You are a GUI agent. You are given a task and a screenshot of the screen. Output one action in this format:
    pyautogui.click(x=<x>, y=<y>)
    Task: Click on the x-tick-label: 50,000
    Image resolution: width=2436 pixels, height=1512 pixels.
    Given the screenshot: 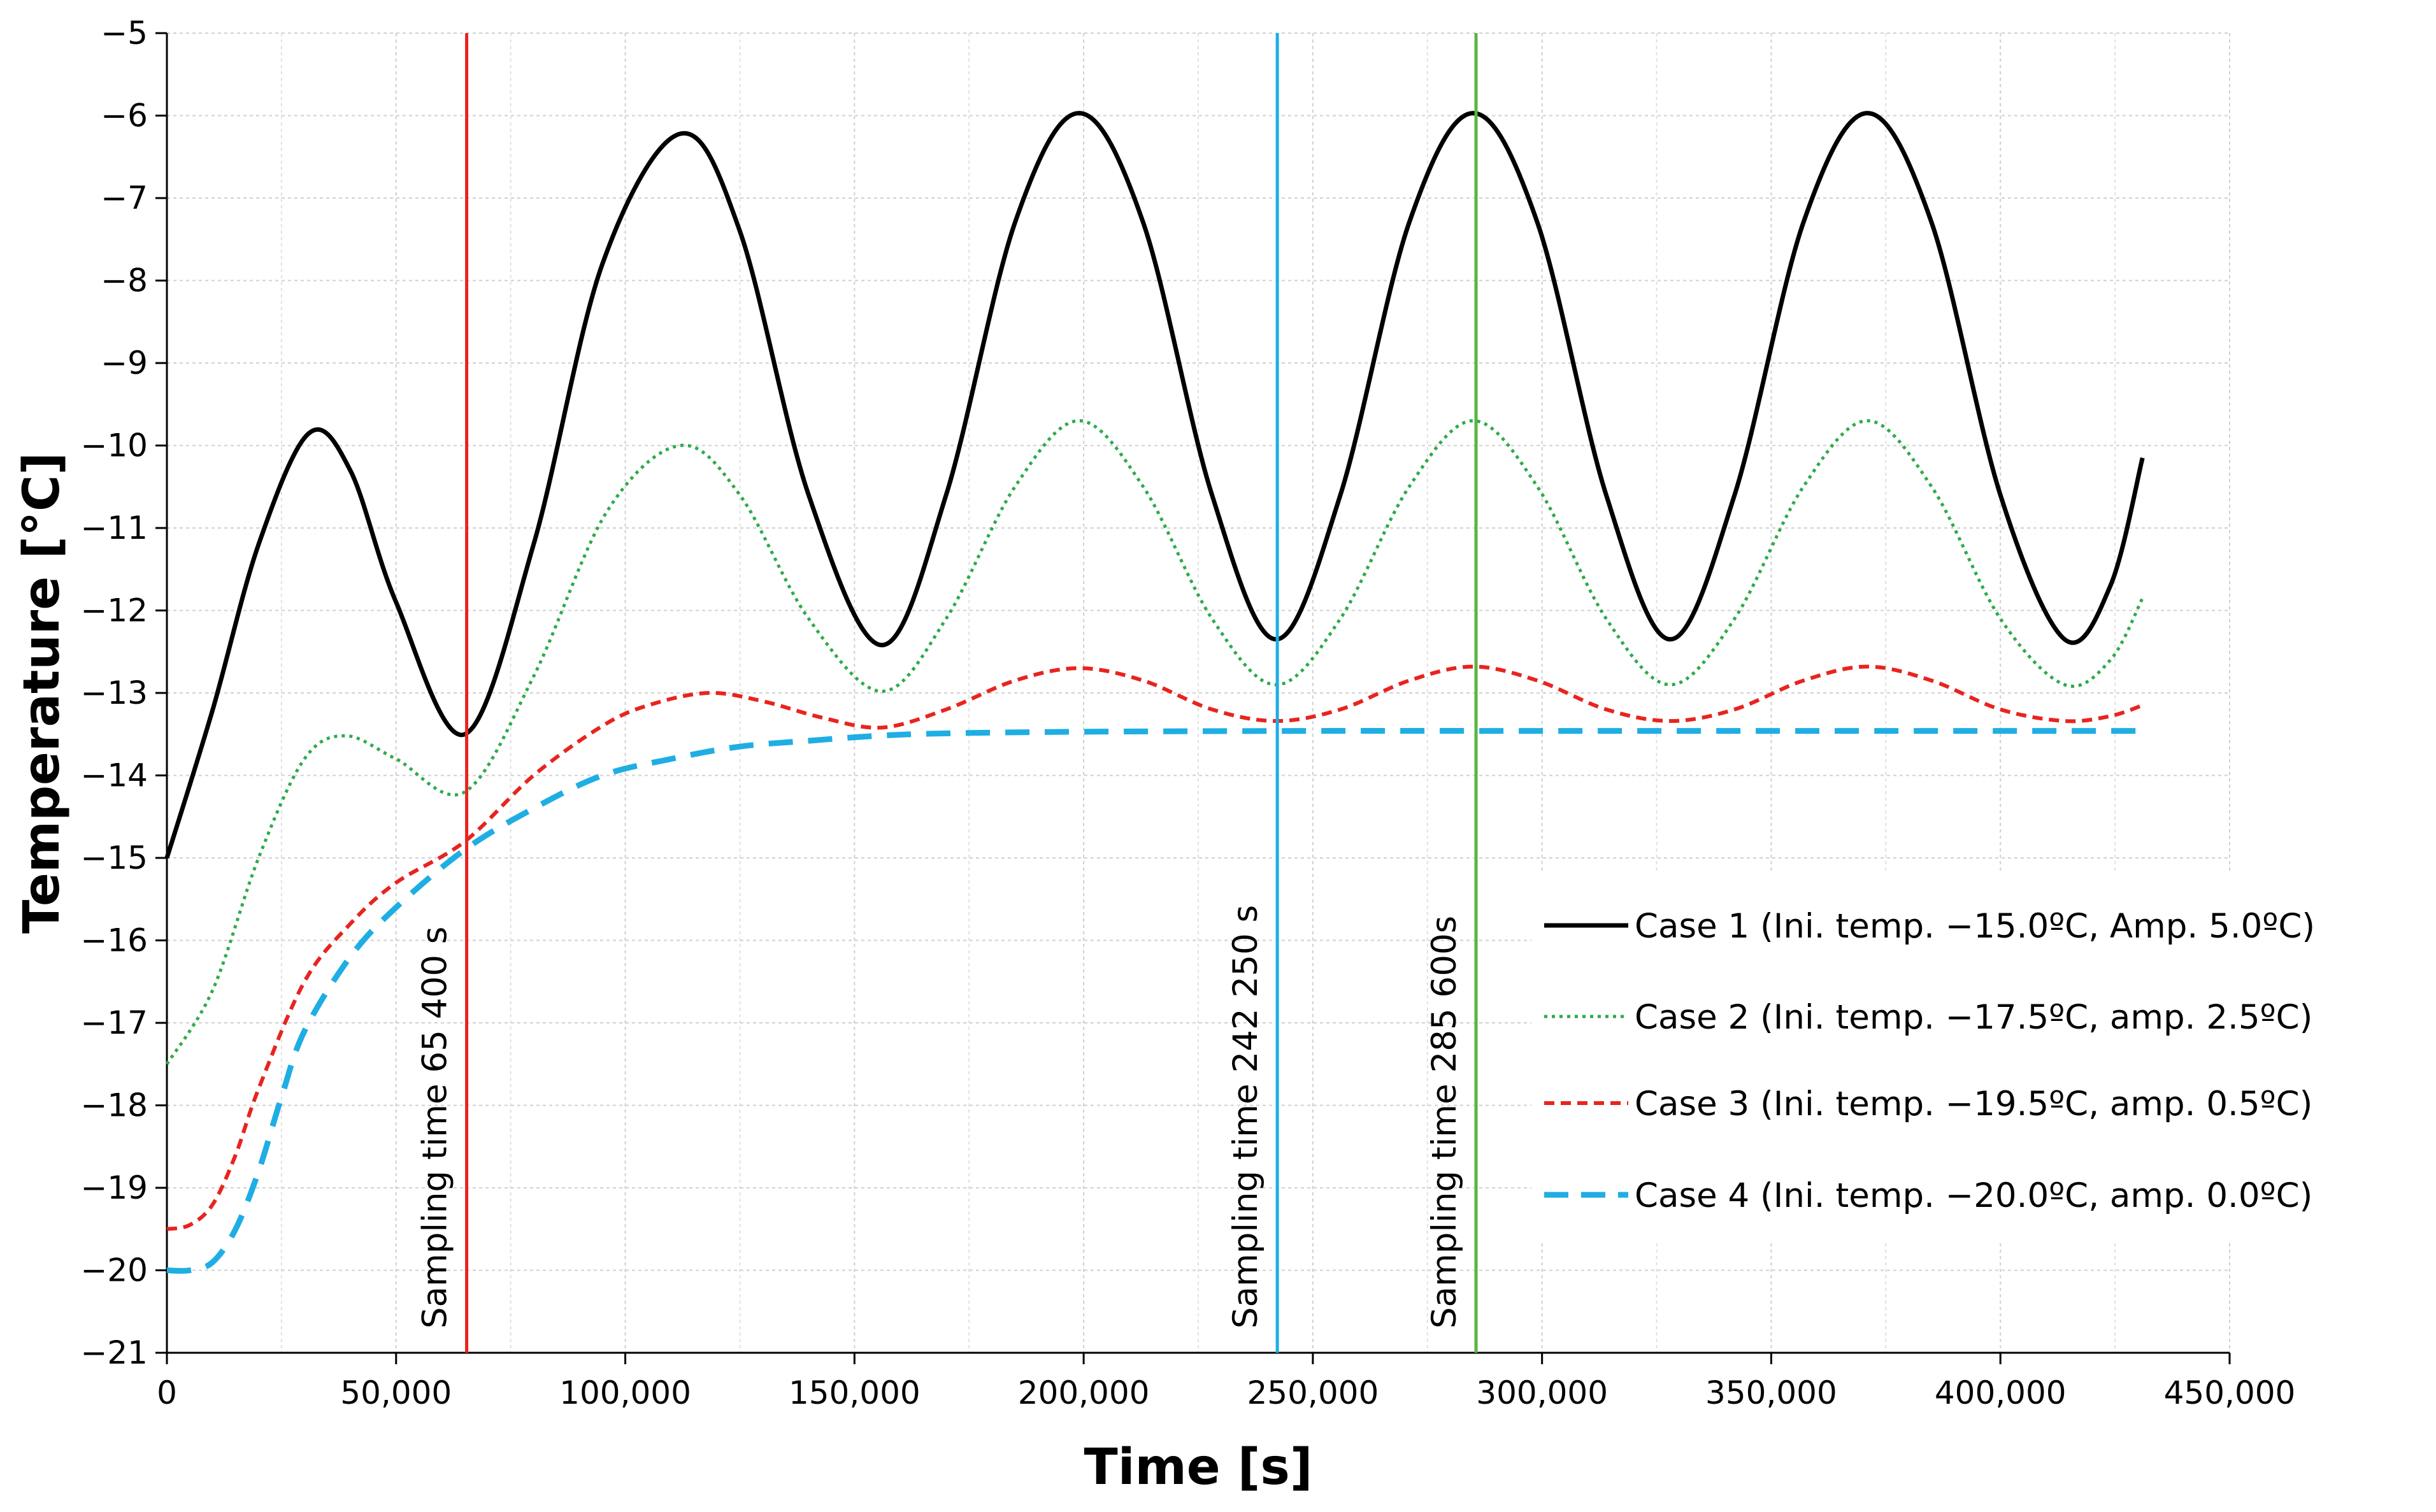 What is the action you would take?
    pyautogui.click(x=396, y=1392)
    